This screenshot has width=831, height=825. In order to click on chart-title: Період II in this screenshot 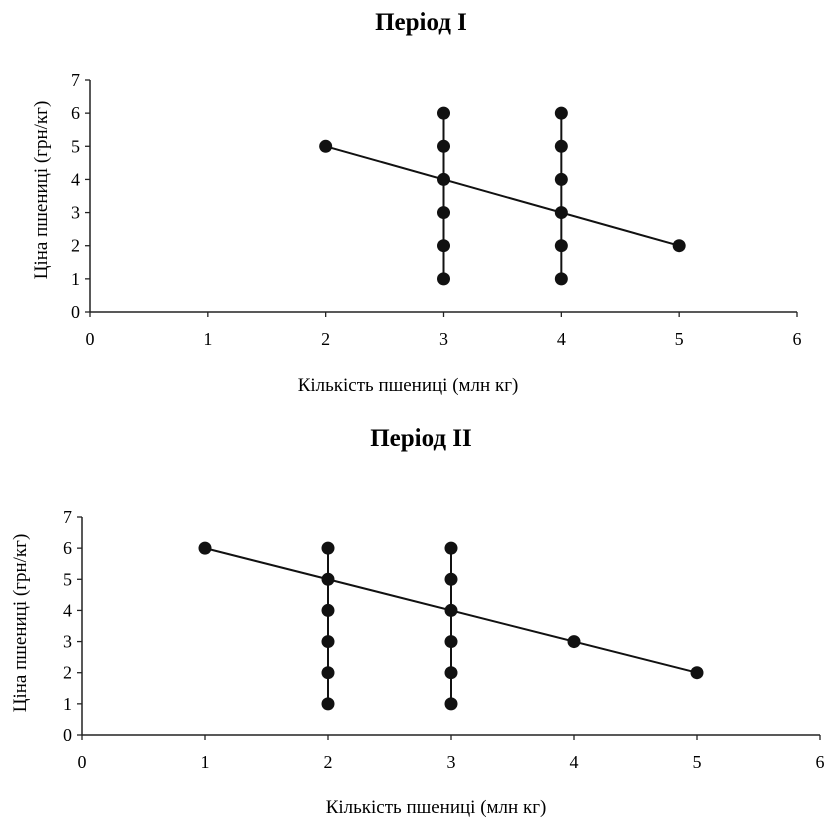, I will do `click(421, 438)`.